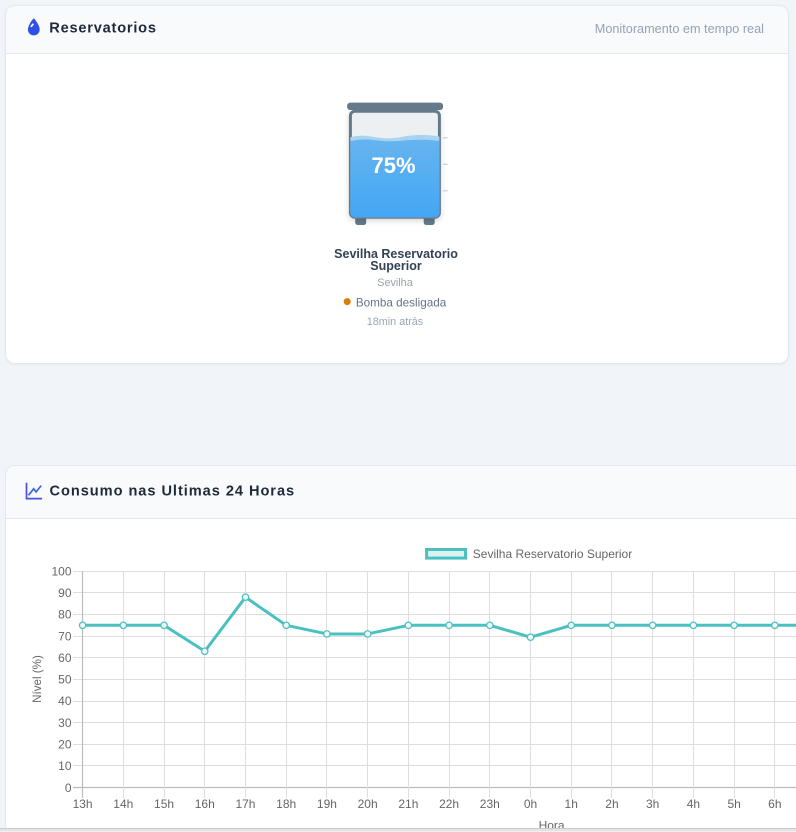 The width and height of the screenshot is (796, 832). Describe the element at coordinates (245, 804) in the screenshot. I see `svg-text: 17h` at that location.